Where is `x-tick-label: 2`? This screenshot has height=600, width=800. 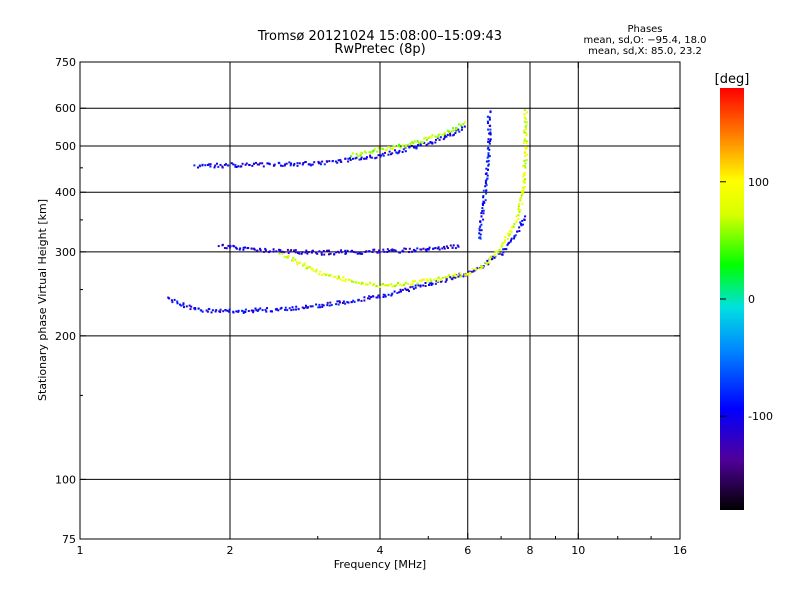 x-tick-label: 2 is located at coordinates (230, 550).